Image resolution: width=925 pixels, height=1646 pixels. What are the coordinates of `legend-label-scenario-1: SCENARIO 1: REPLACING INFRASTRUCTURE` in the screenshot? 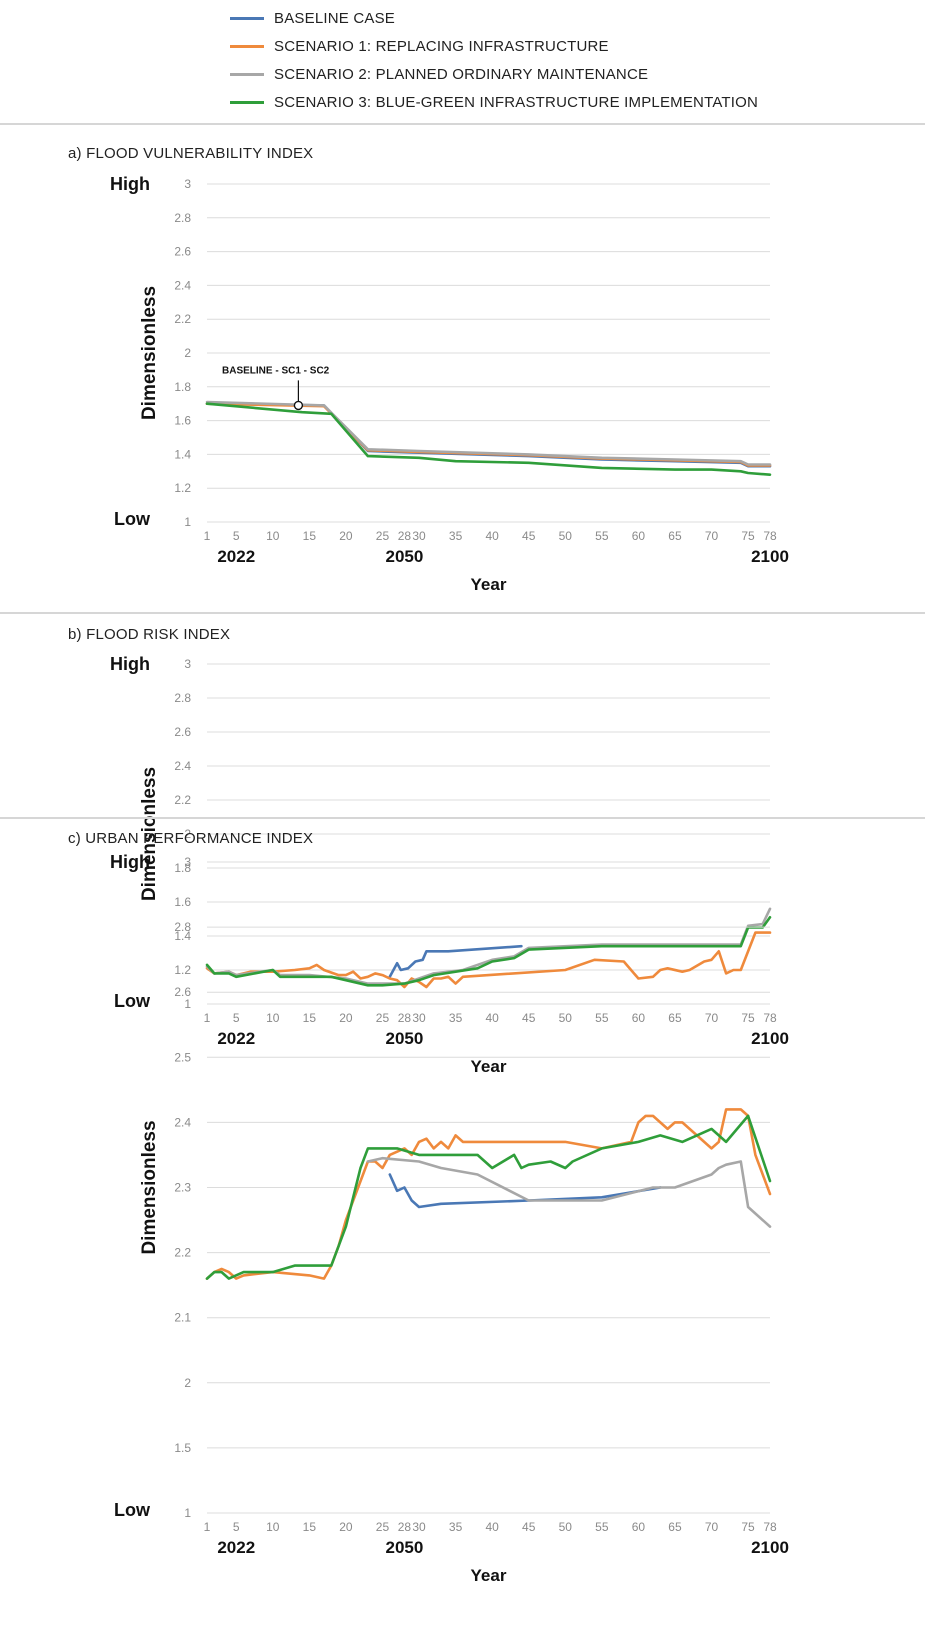 It's located at (441, 46).